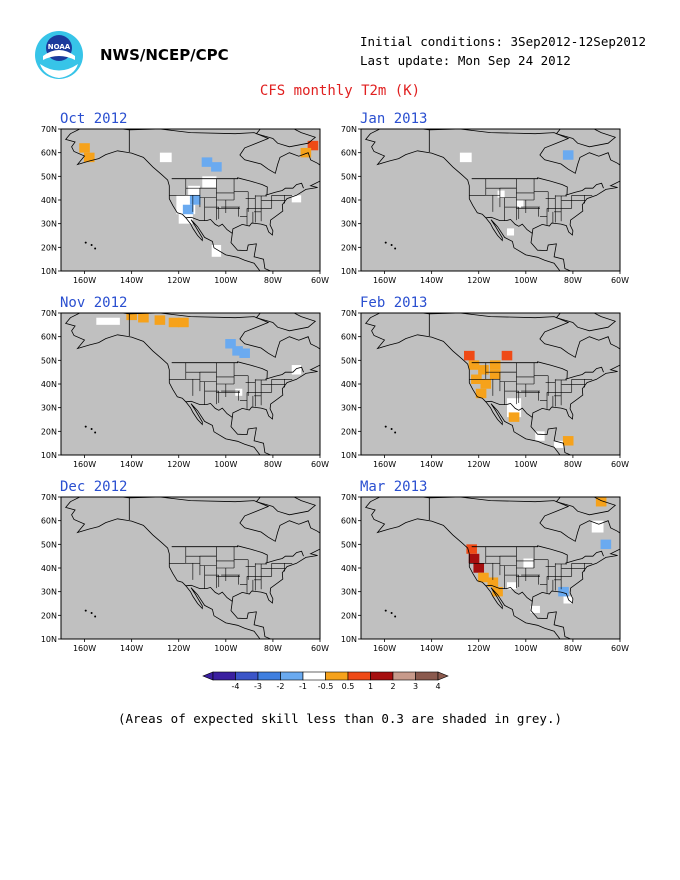 The height and width of the screenshot is (880, 680). Describe the element at coordinates (394, 119) in the screenshot. I see `panel-title-jan-2013: Jan 2013` at that location.